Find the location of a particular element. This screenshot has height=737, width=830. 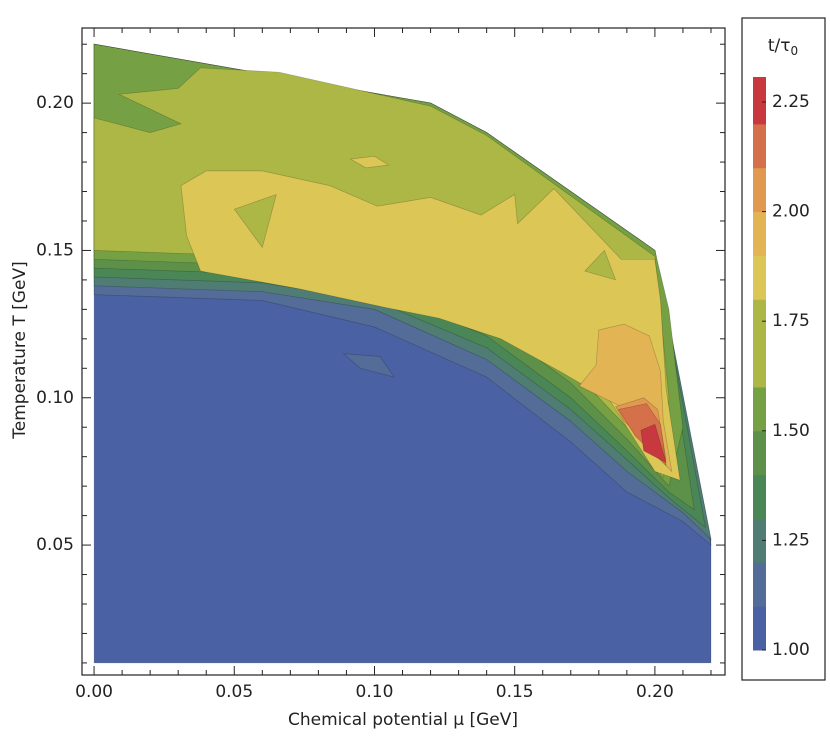

y-axis-label: Temperature T [GeV] is located at coordinates (20, 350).